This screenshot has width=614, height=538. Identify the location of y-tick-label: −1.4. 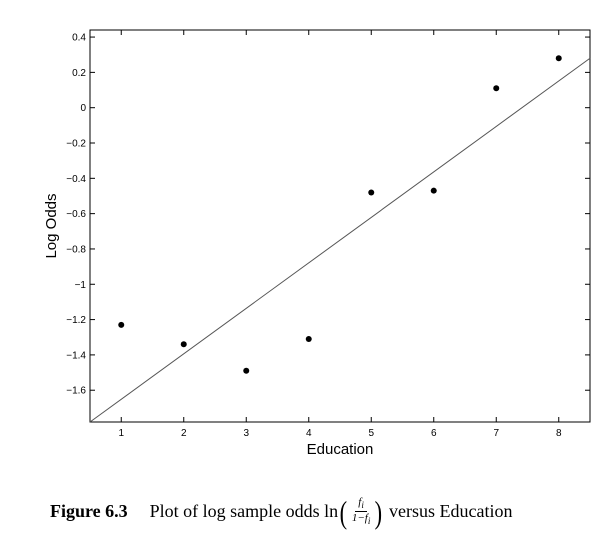
(76, 355).